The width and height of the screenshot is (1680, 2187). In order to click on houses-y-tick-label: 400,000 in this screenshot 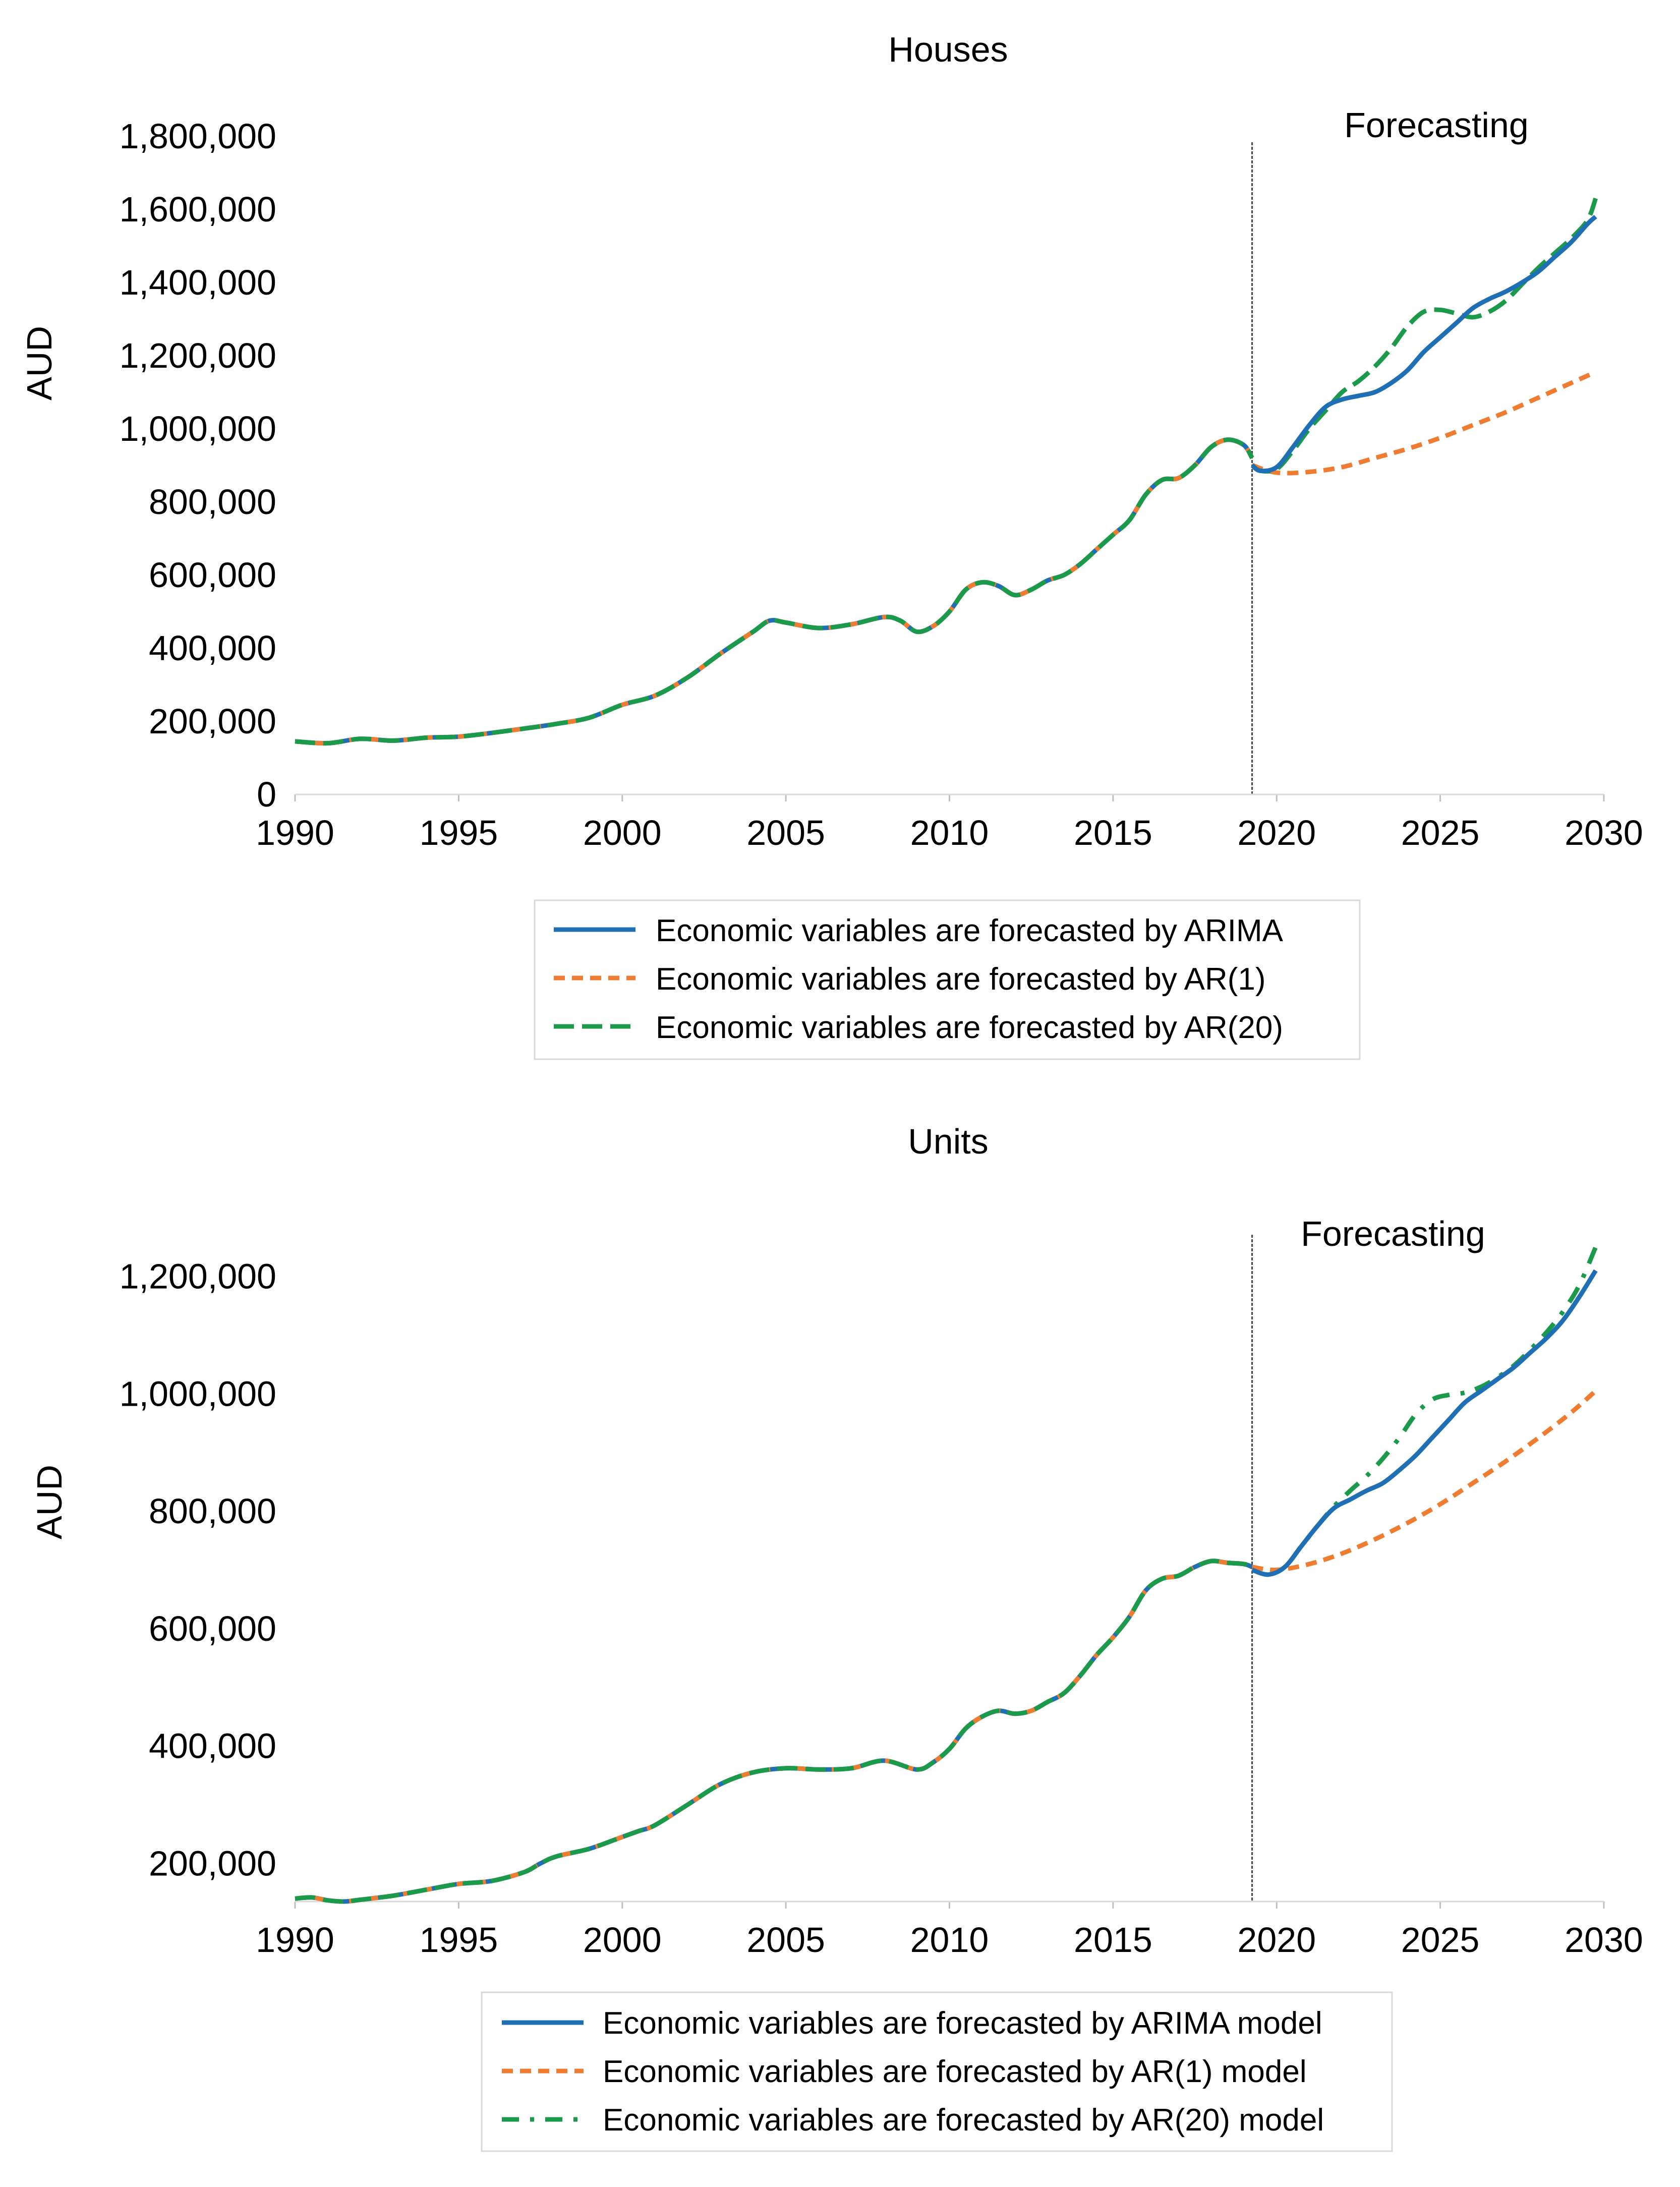, I will do `click(212, 648)`.